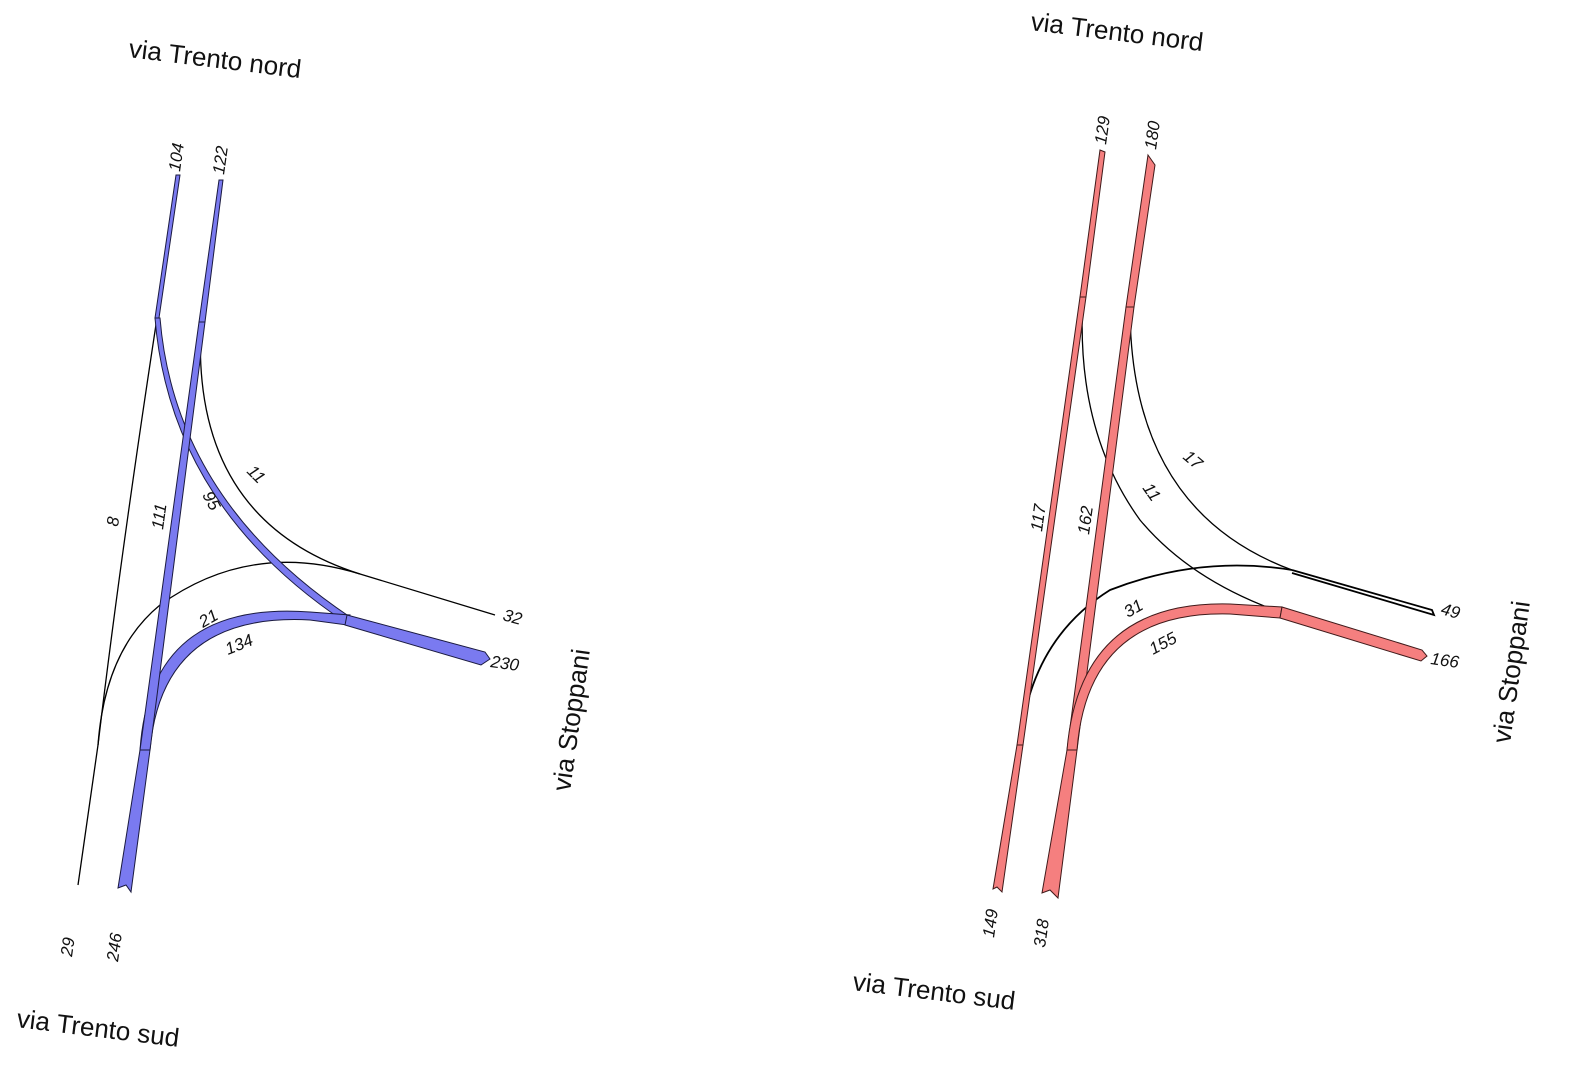 Image resolution: width=1595 pixels, height=1080 pixels. Describe the element at coordinates (215, 58) in the screenshot. I see `left-label-north: via Trento nord` at that location.